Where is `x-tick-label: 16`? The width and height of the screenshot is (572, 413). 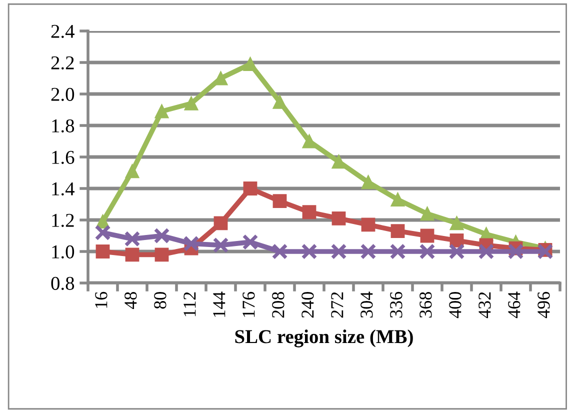
x-tick-label: 16 is located at coordinates (101, 300).